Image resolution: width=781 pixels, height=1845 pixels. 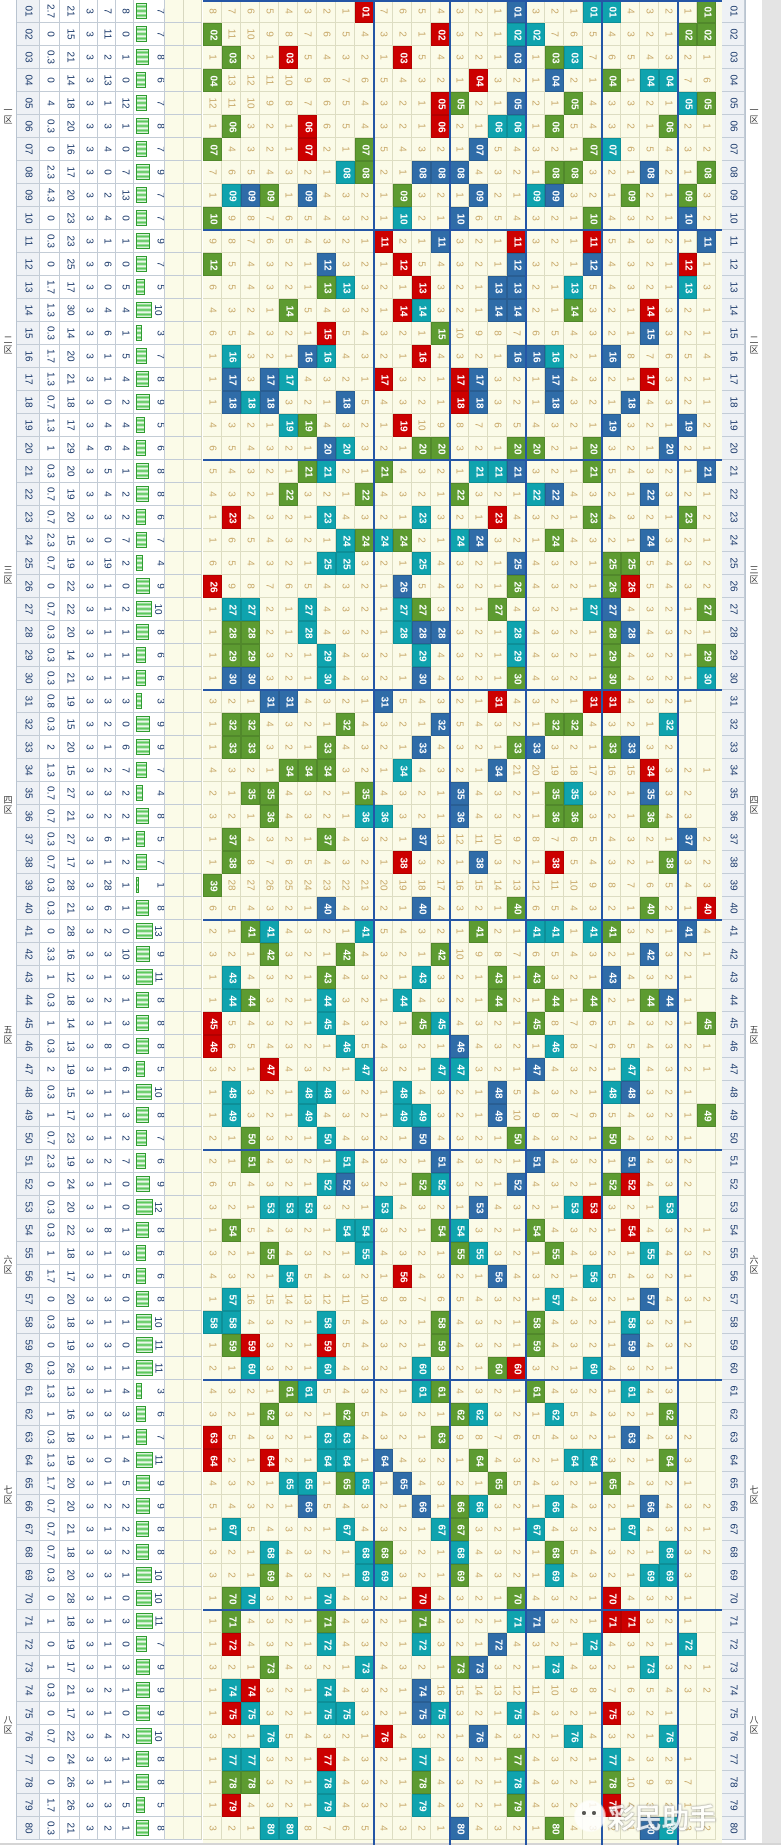 I want to click on row-number: 19, so click(x=28, y=425).